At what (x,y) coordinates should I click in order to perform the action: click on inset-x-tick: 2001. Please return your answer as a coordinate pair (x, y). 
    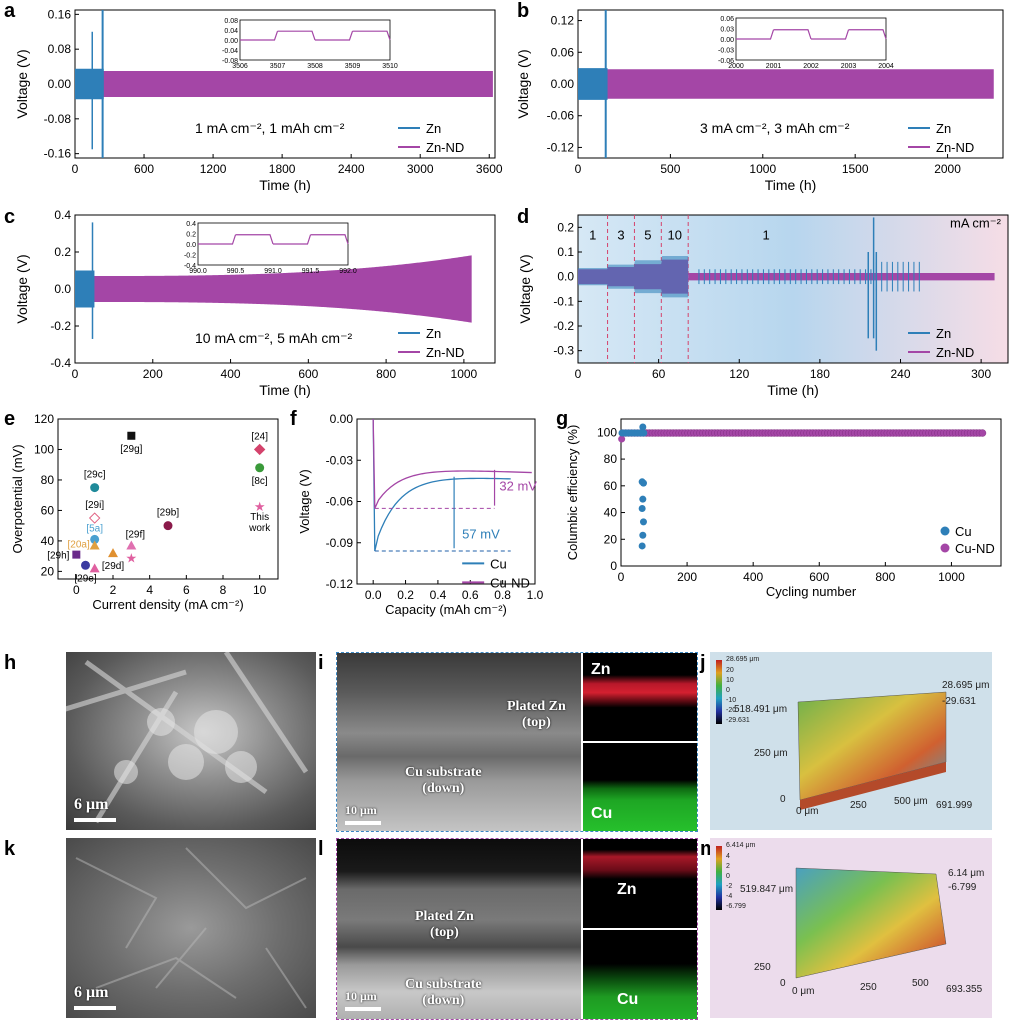
    Looking at the image, I should click on (774, 66).